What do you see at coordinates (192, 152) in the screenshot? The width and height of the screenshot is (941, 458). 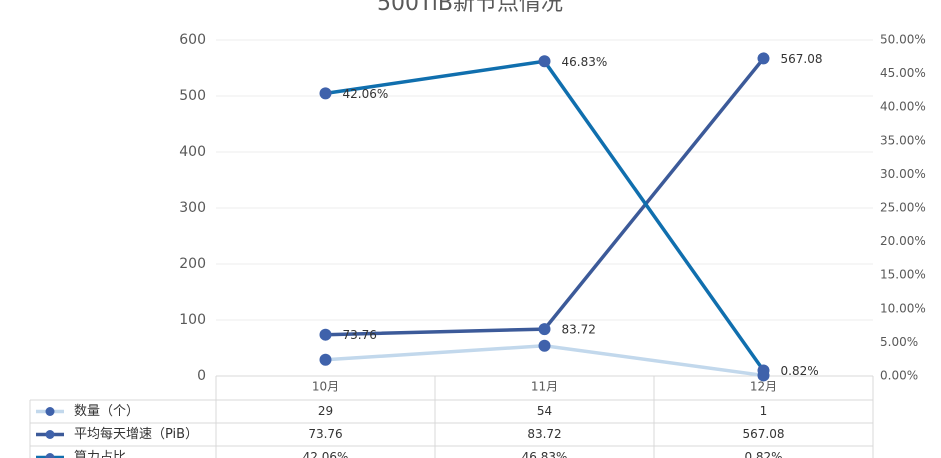 I see `y-tick-label: 400` at bounding box center [192, 152].